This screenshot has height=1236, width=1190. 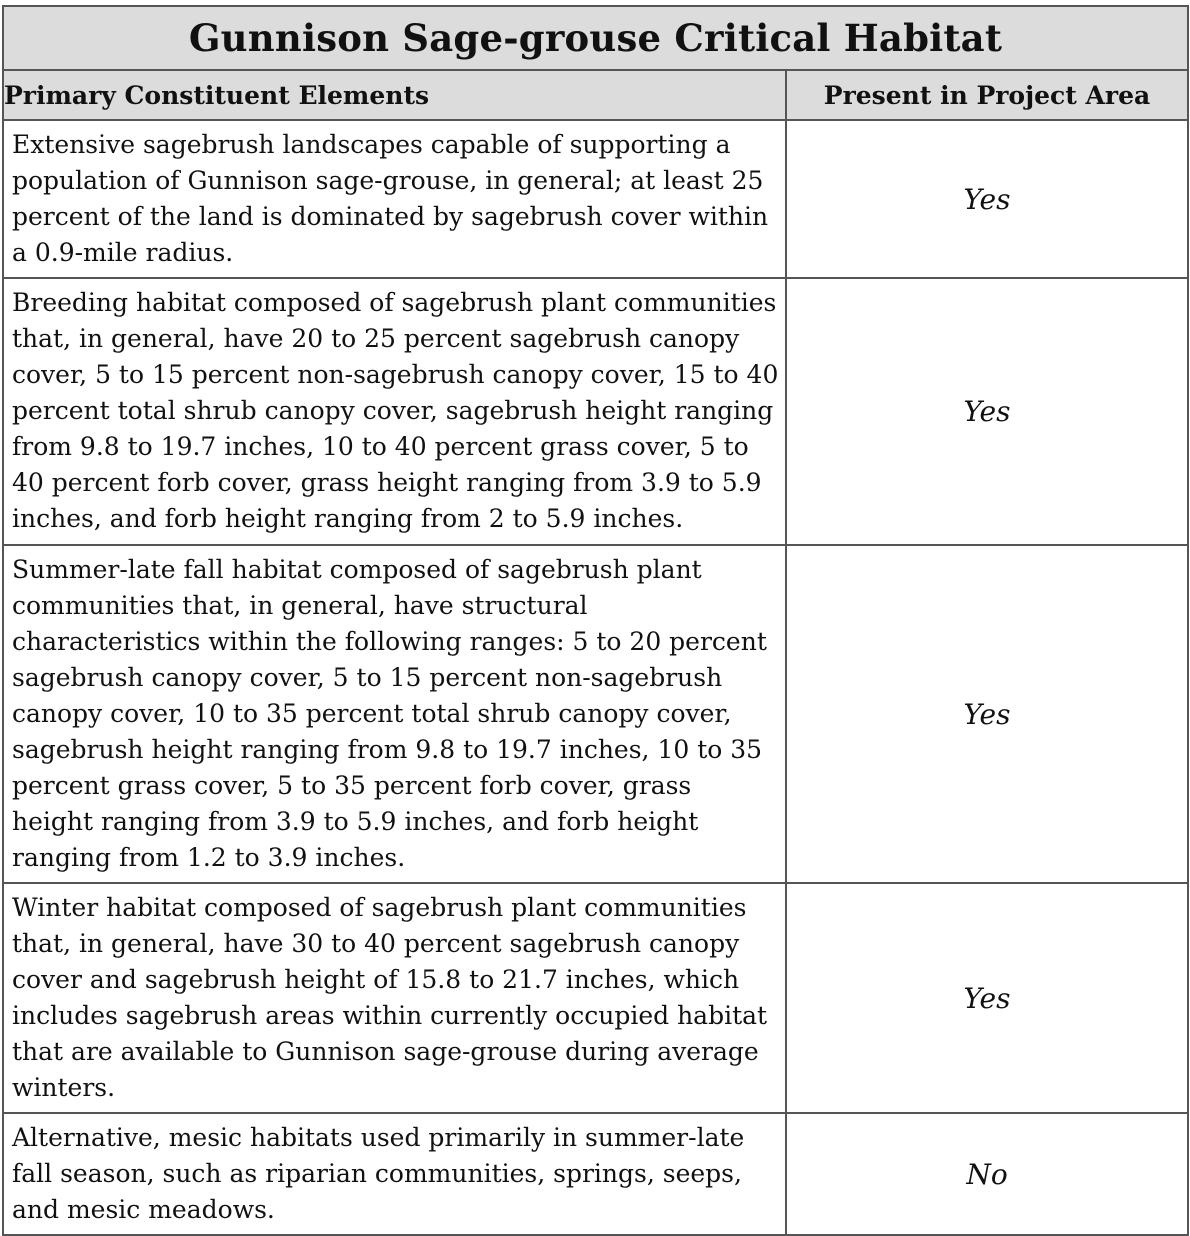 What do you see at coordinates (987, 1174) in the screenshot?
I see `present-value: No` at bounding box center [987, 1174].